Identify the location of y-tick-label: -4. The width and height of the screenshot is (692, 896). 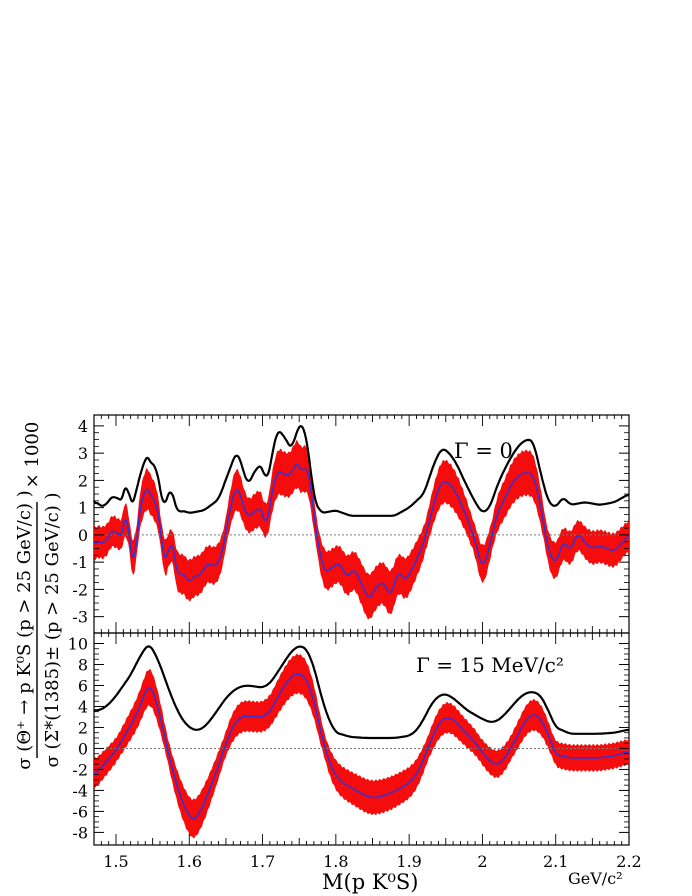
(80, 790).